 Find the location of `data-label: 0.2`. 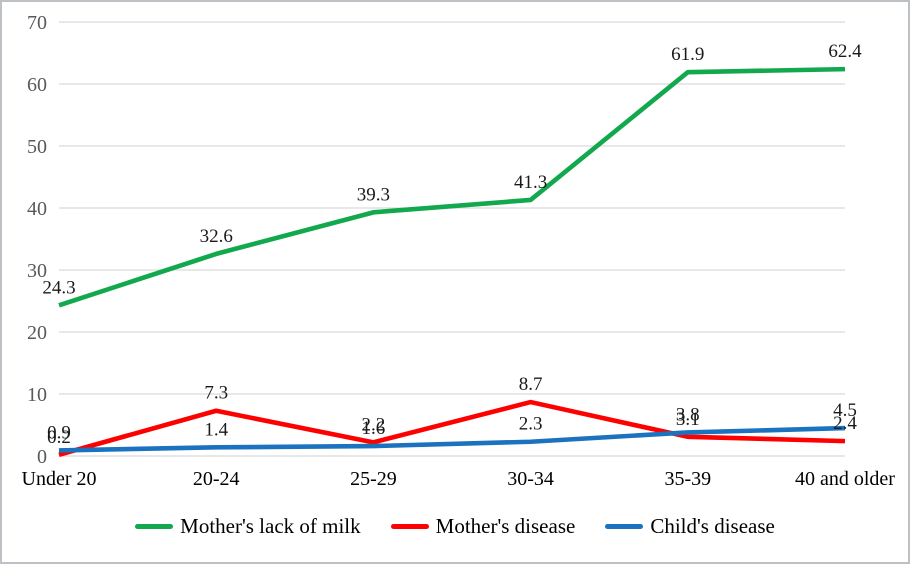

data-label: 0.2 is located at coordinates (59, 437).